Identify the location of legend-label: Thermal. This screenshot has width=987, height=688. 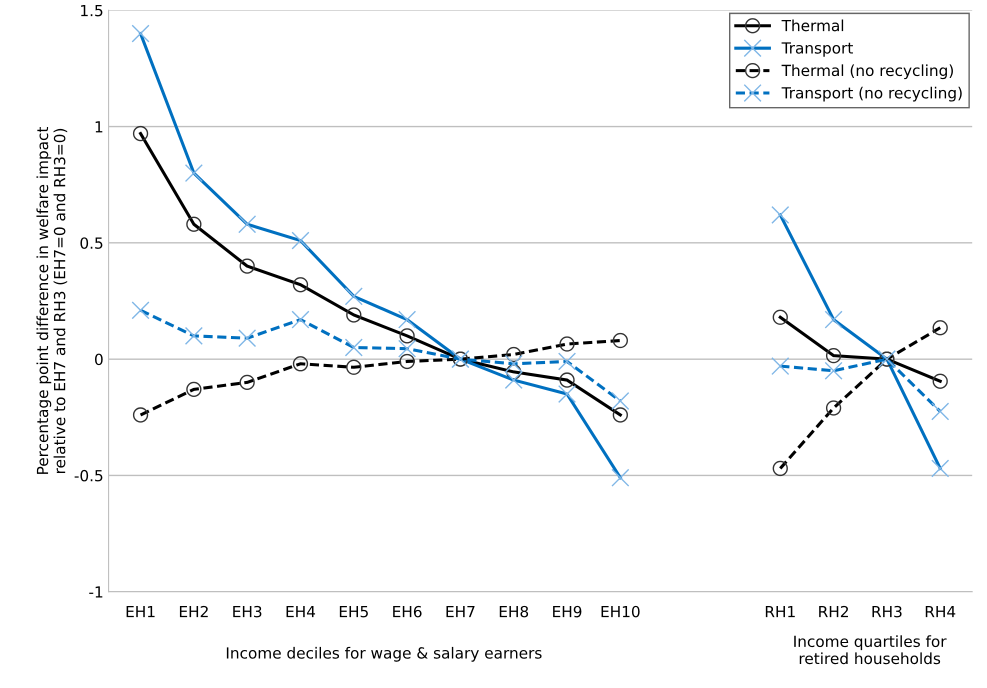
(813, 25).